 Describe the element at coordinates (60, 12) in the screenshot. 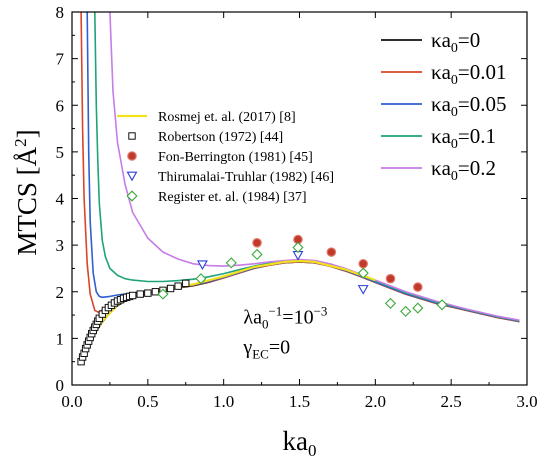

I see `y-tick-label: 8` at that location.